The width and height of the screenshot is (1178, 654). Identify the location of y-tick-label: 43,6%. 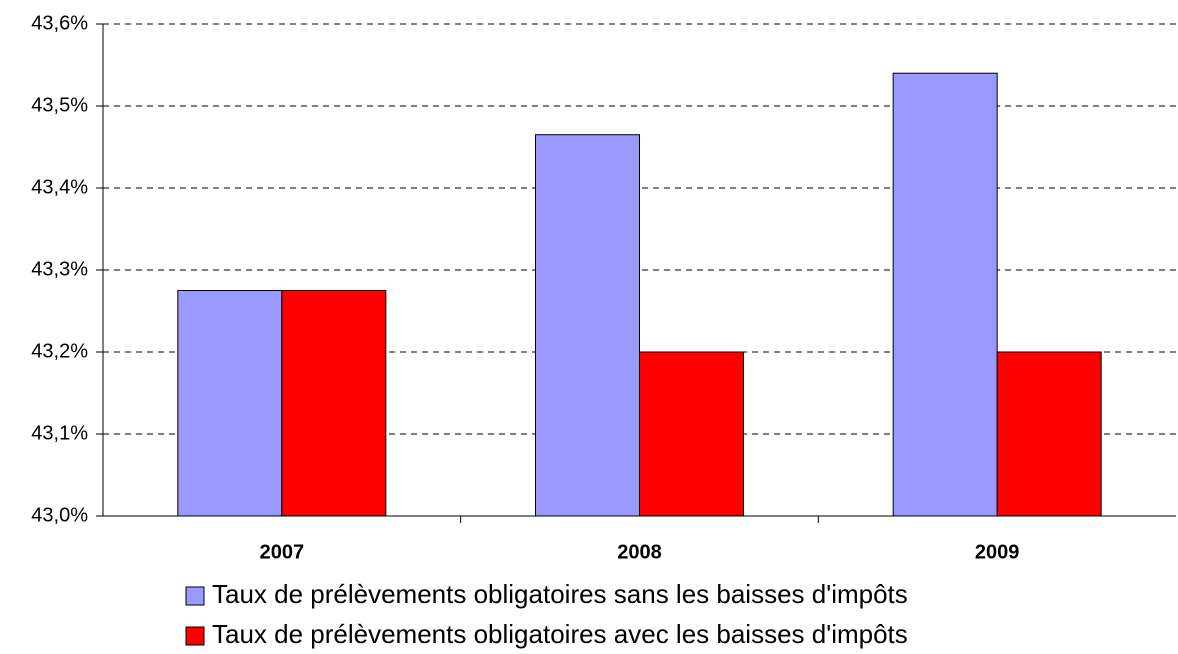
(59, 23).